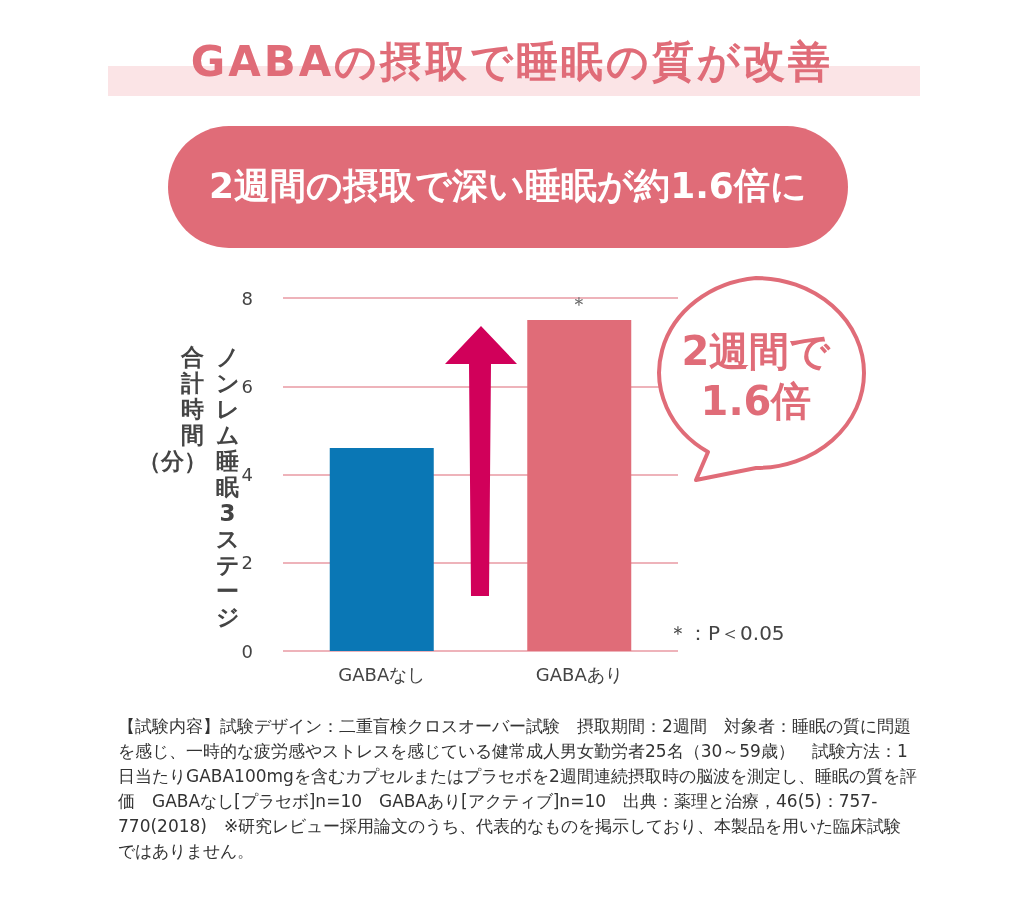 The height and width of the screenshot is (900, 1024). I want to click on chart-title: GABAの摂取で睡眠の質が改善, so click(512, 62).